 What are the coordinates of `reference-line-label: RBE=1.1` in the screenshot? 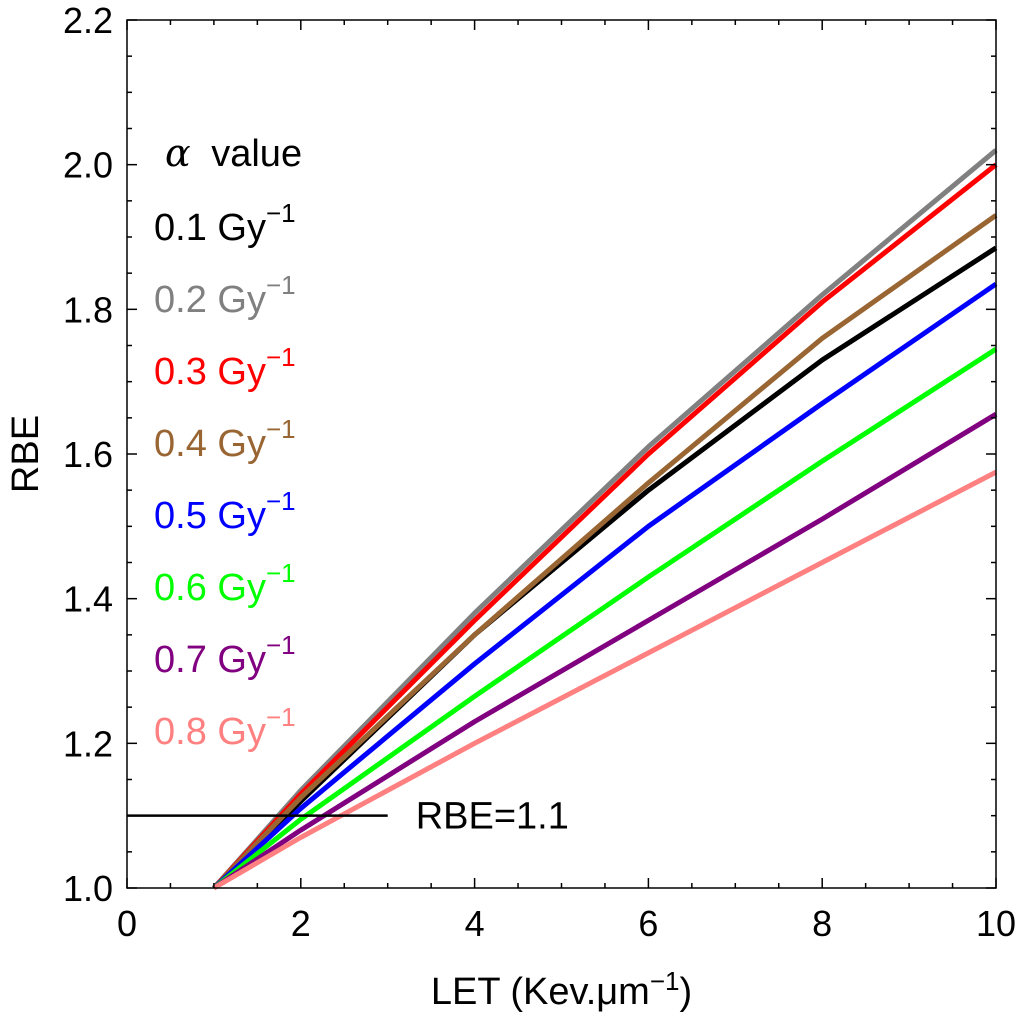 It's located at (492, 817).